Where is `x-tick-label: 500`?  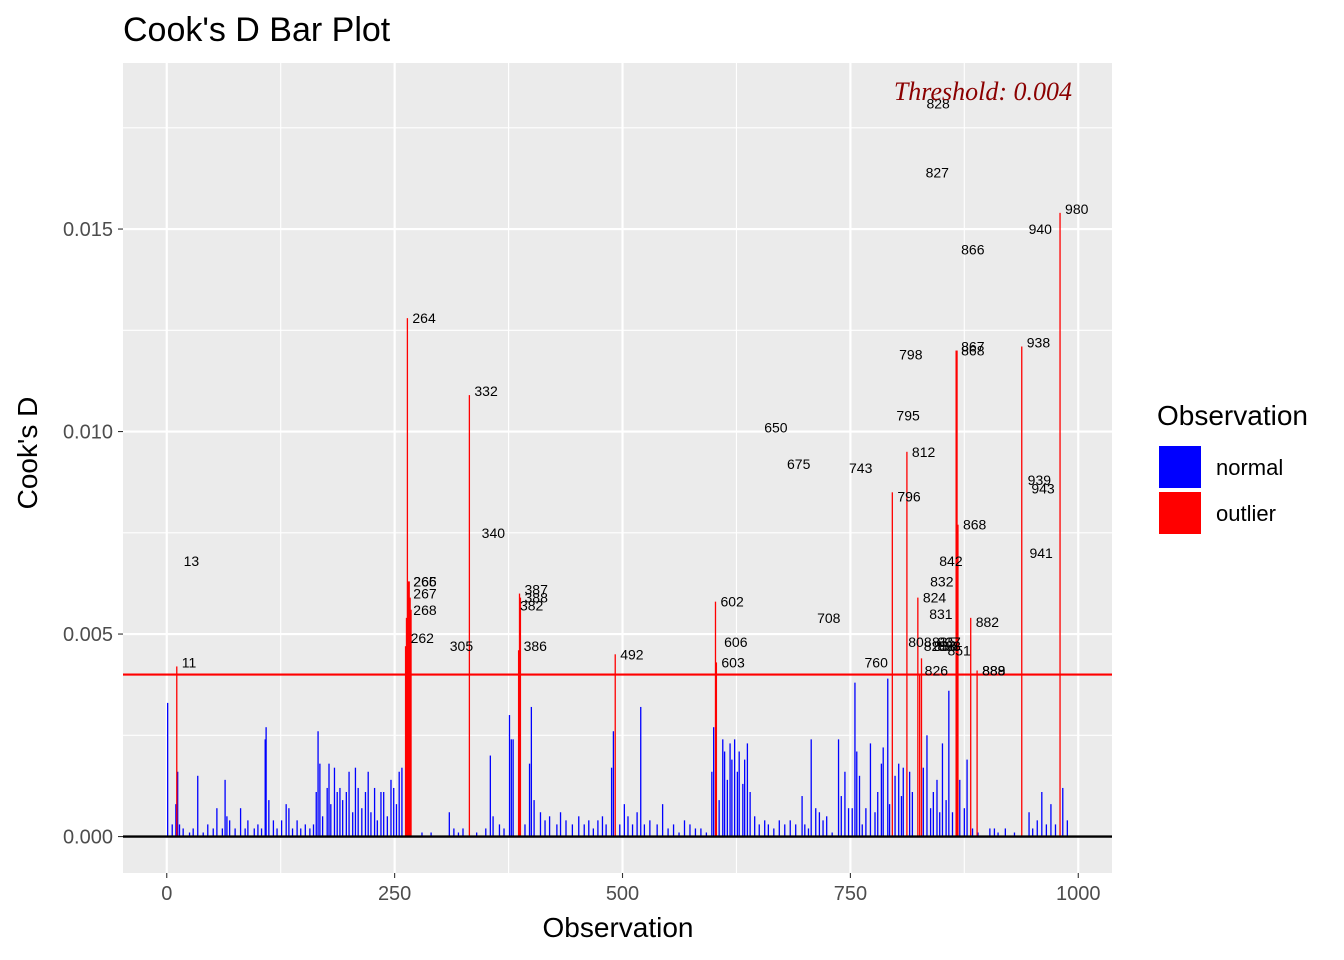 x-tick-label: 500 is located at coordinates (622, 894).